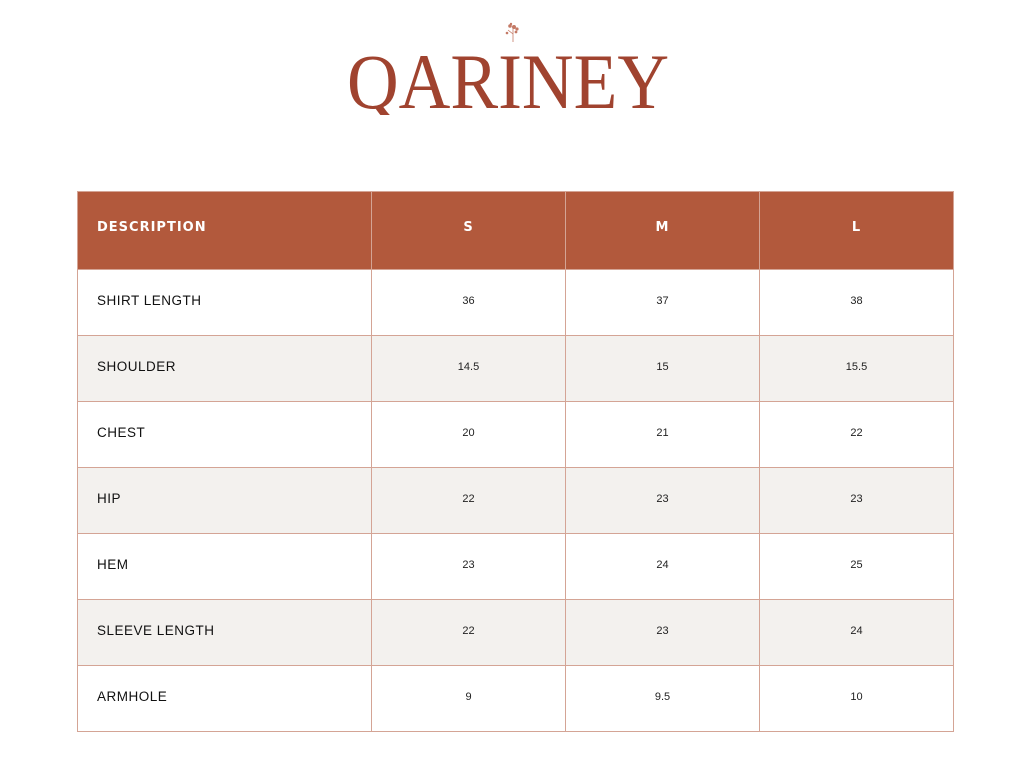 The height and width of the screenshot is (768, 1024). What do you see at coordinates (856, 230) in the screenshot?
I see `column-header-l: L` at bounding box center [856, 230].